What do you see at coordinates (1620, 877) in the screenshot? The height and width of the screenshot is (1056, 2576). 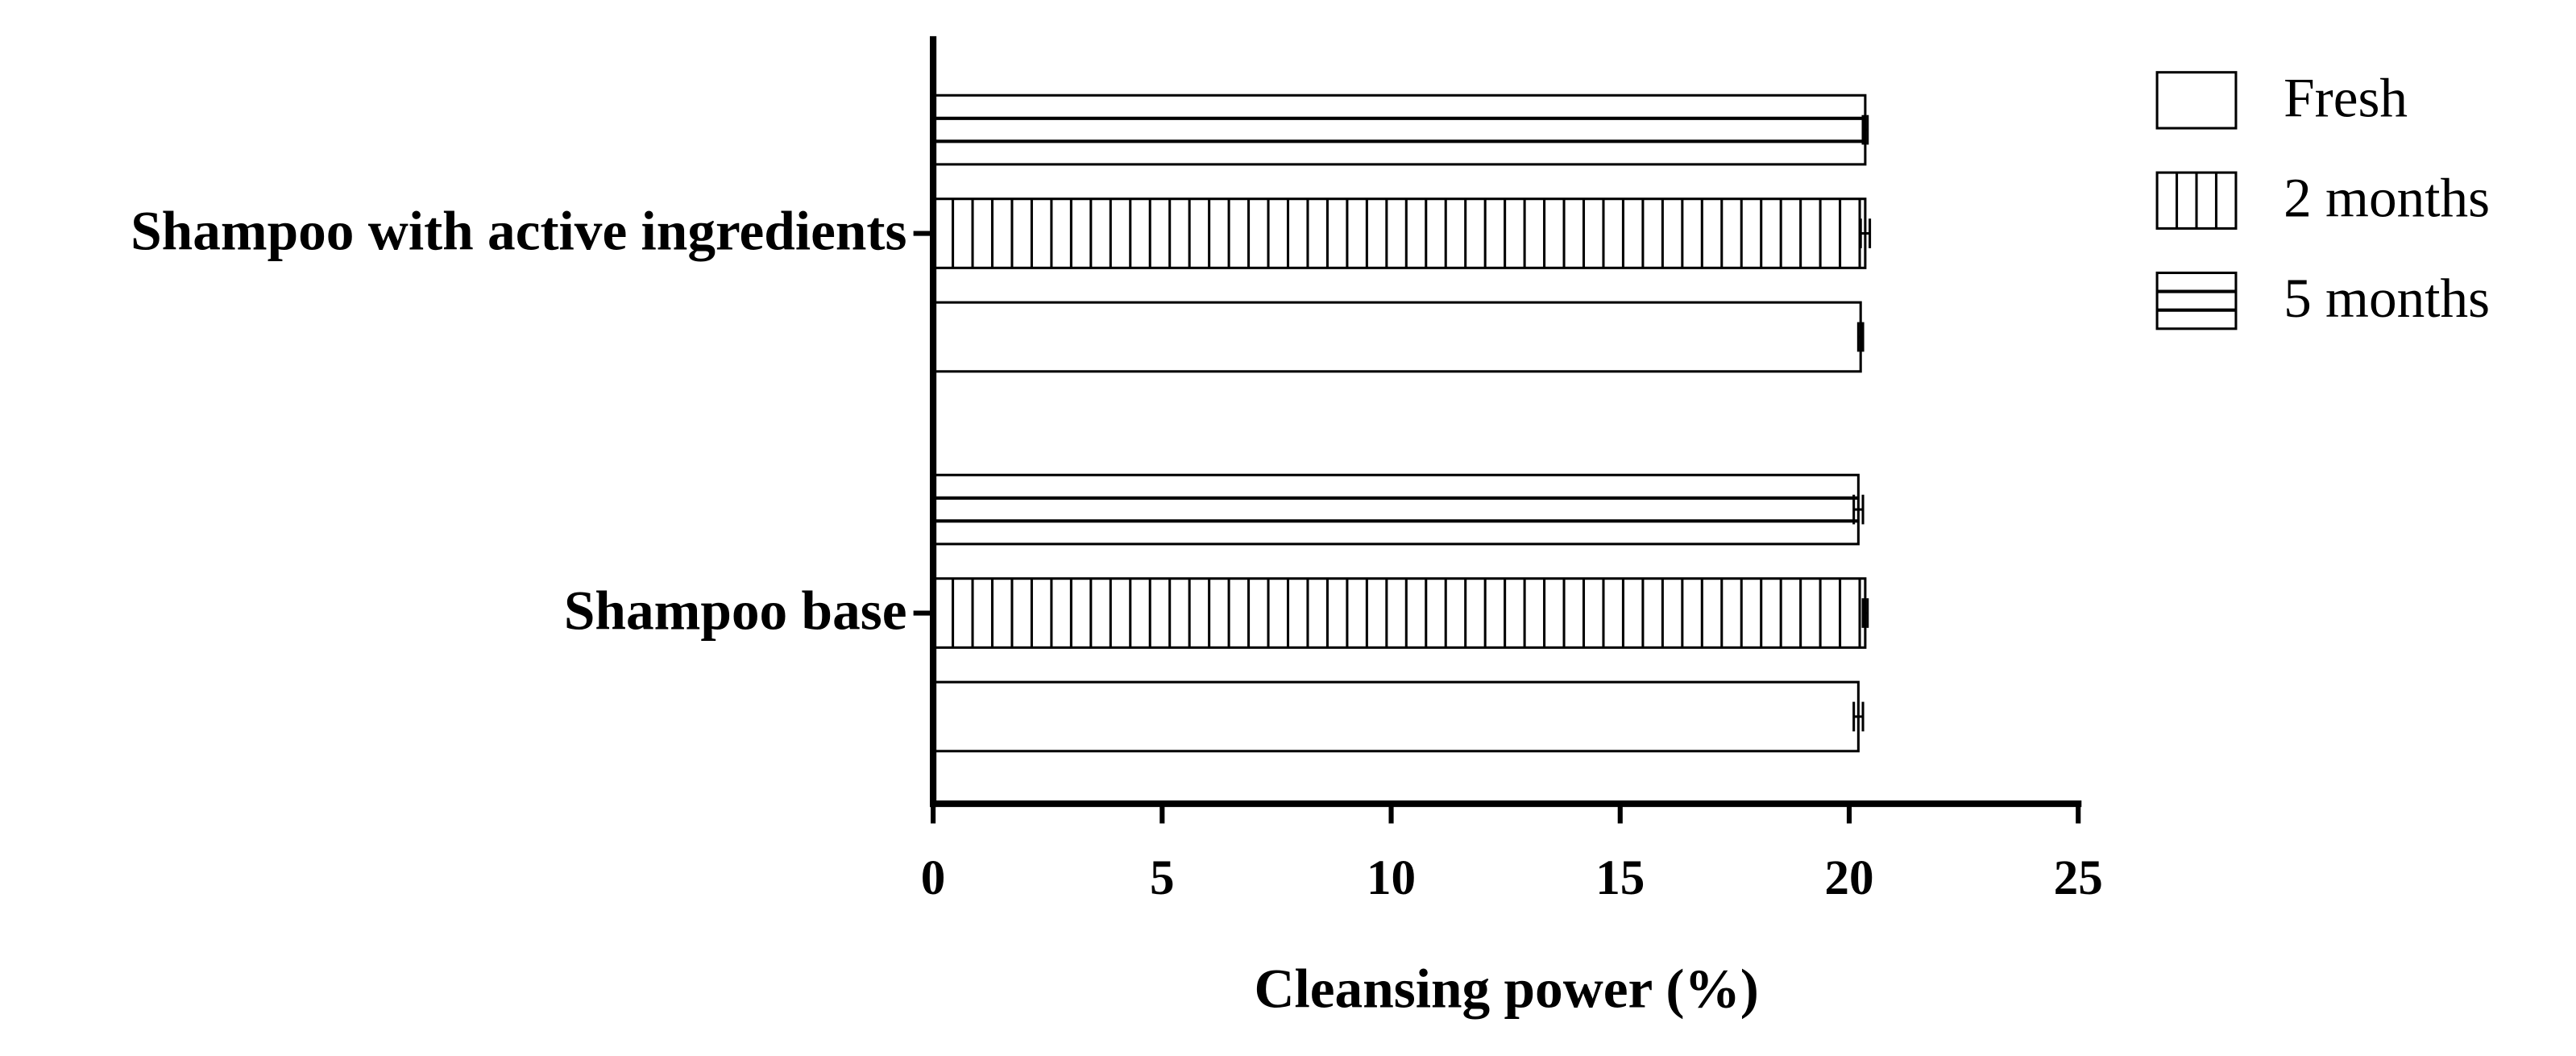 I see `x-tick-label: 15` at bounding box center [1620, 877].